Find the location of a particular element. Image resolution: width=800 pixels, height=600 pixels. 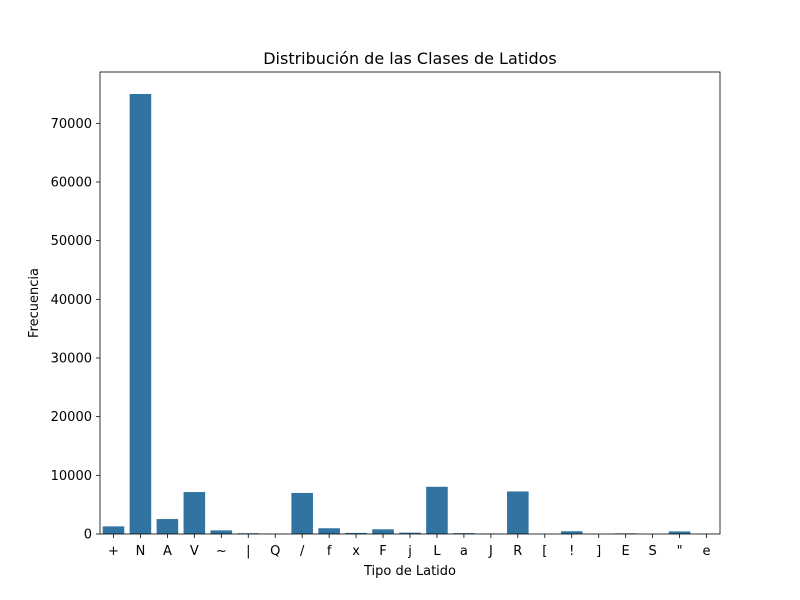

x-tick-label-0: + is located at coordinates (113, 551).